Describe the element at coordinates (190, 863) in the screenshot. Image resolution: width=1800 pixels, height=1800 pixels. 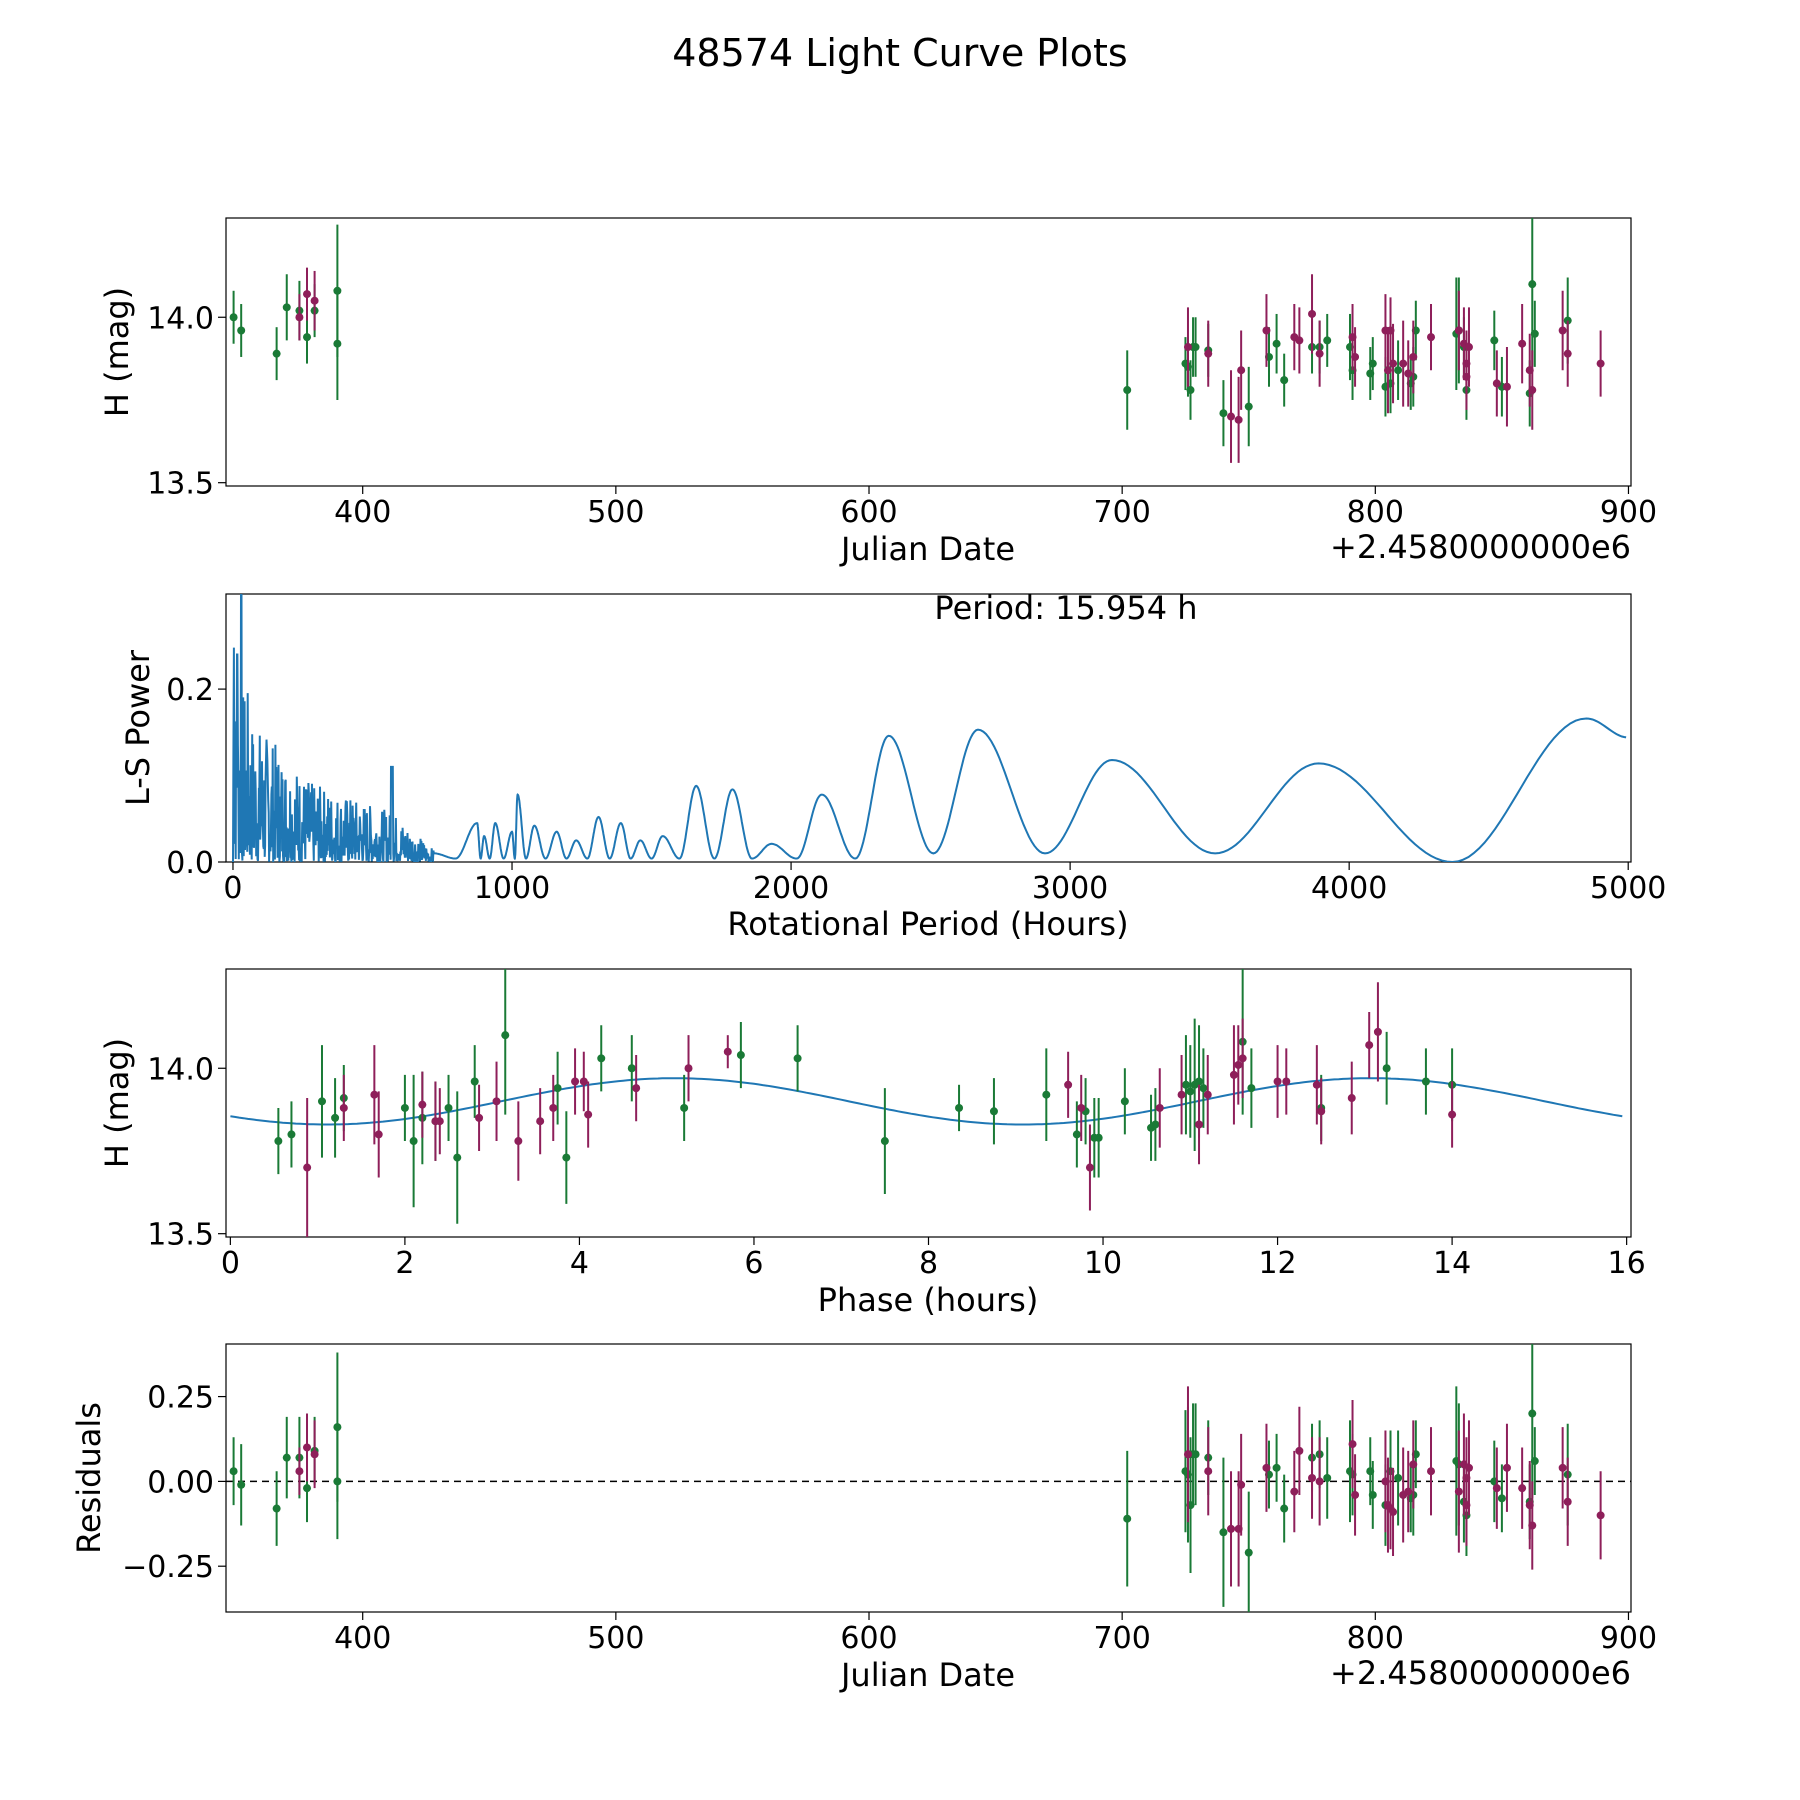
I see `periodogram-y-tick-label: 0.0` at that location.